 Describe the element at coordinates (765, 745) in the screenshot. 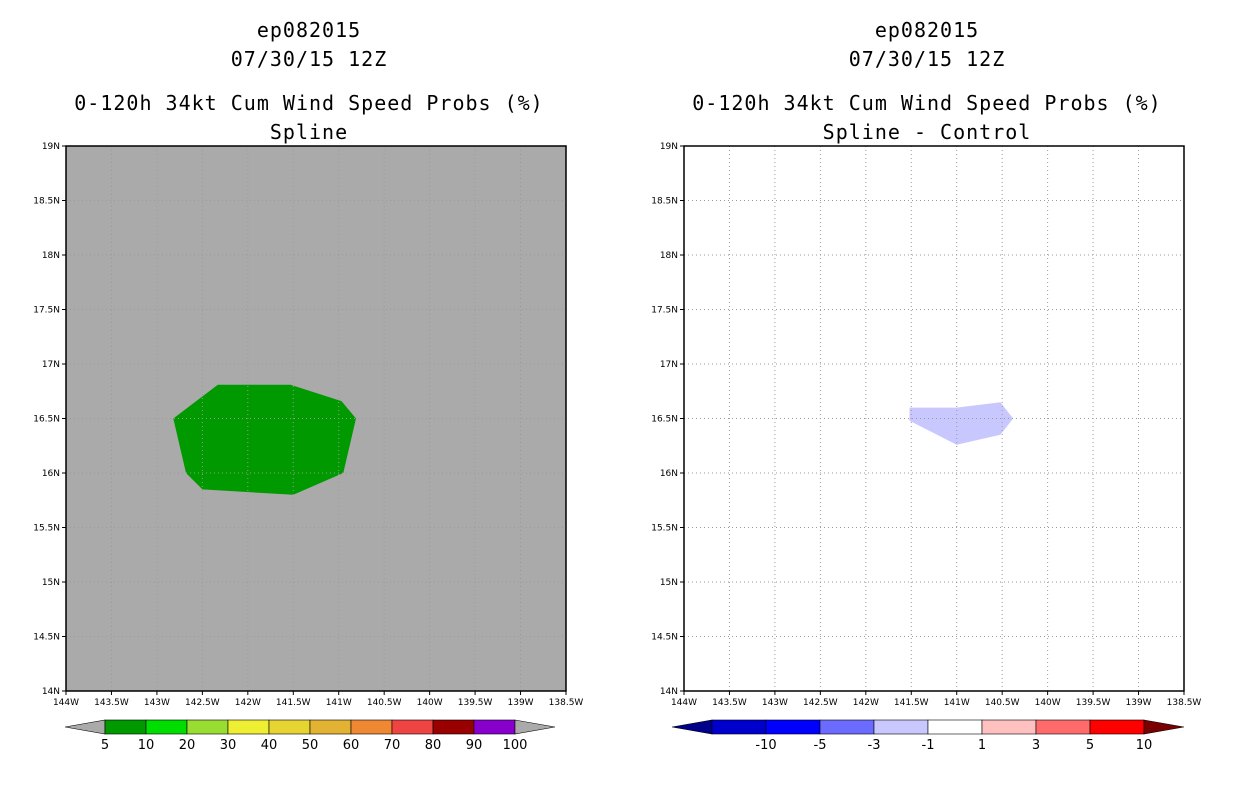

I see `colorbar-label: -10` at that location.